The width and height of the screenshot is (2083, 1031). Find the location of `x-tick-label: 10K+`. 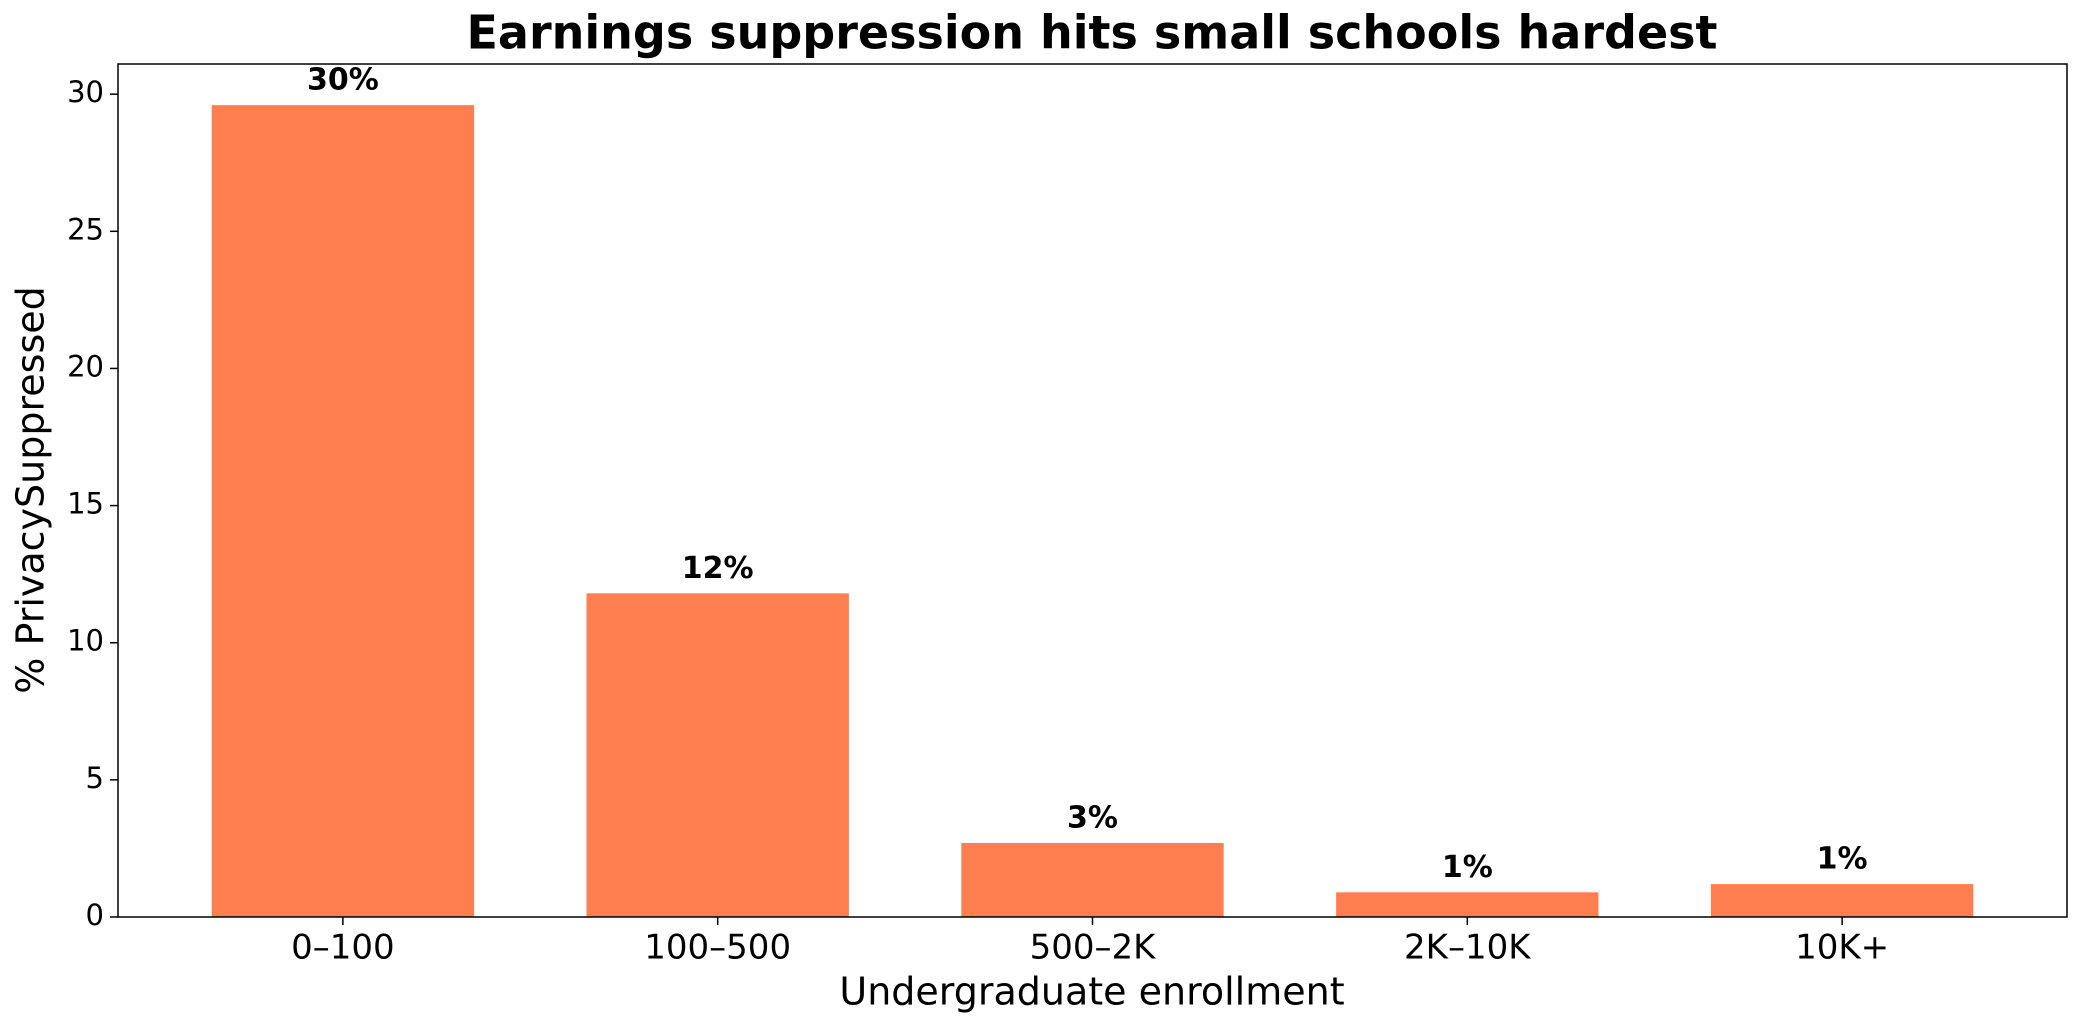

x-tick-label: 10K+ is located at coordinates (1842, 948).